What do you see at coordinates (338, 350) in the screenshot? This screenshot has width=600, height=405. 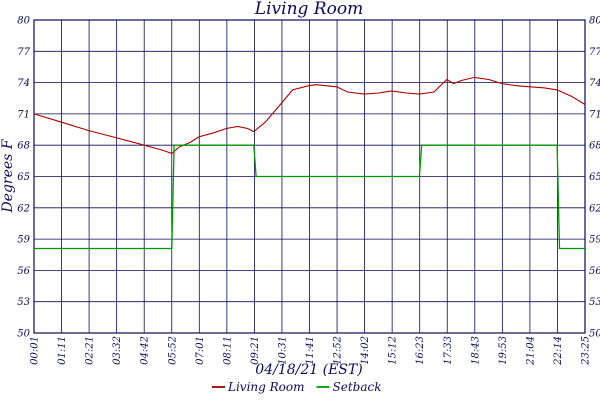 I see `x-tick-label: 12:52` at bounding box center [338, 350].